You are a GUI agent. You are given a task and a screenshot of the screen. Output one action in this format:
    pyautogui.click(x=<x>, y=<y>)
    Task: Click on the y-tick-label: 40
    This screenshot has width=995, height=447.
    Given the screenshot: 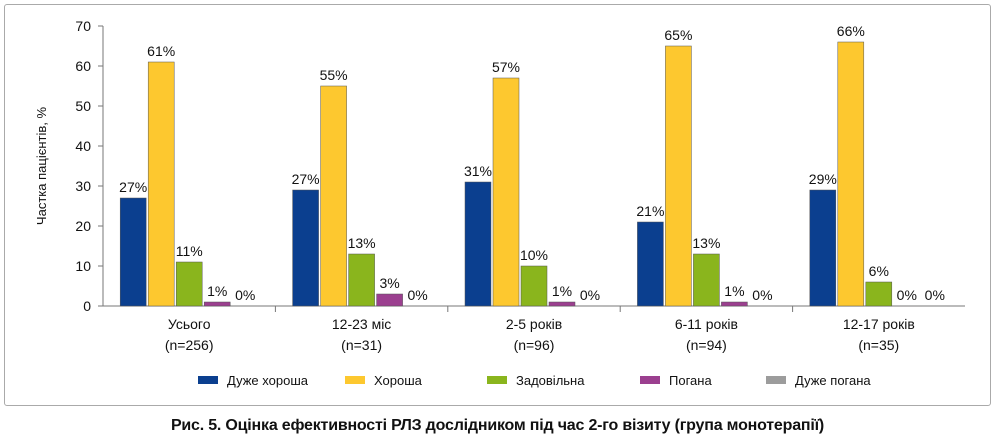 What is the action you would take?
    pyautogui.click(x=83, y=146)
    